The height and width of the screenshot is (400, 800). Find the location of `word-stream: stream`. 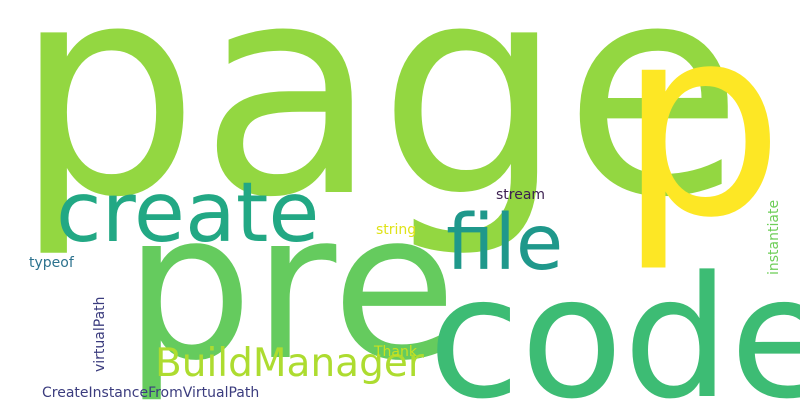

word-stream: stream is located at coordinates (521, 195).